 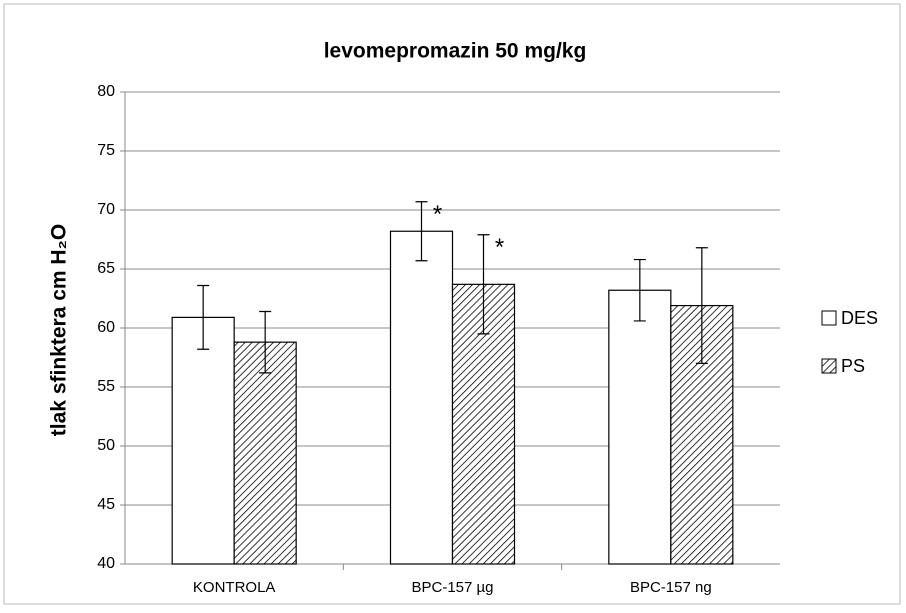 I want to click on legend-label: DES, so click(x=859, y=318).